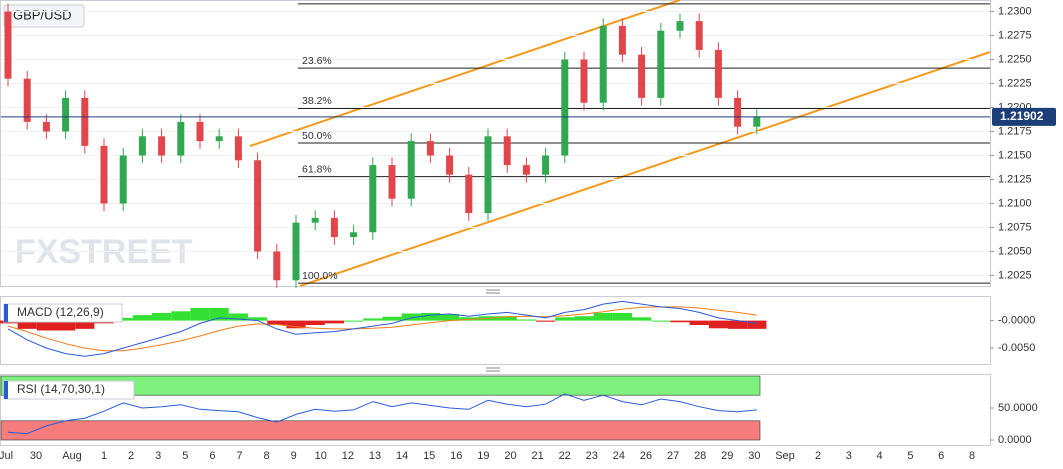  I want to click on y-tick-label: 50.0000, so click(1018, 408).